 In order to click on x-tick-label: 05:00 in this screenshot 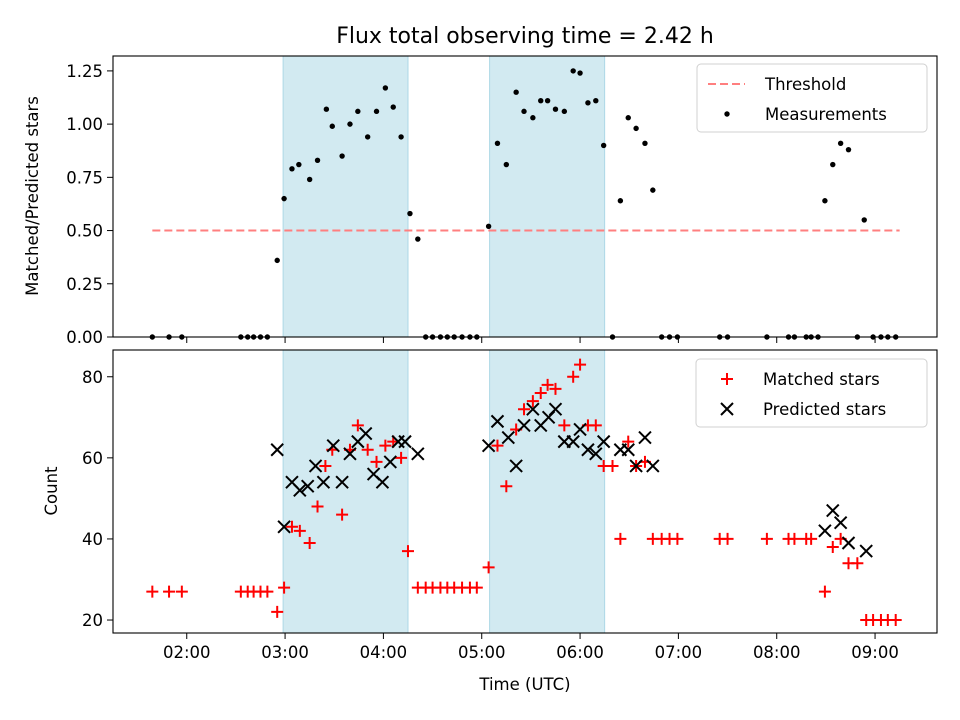, I will do `click(482, 652)`.